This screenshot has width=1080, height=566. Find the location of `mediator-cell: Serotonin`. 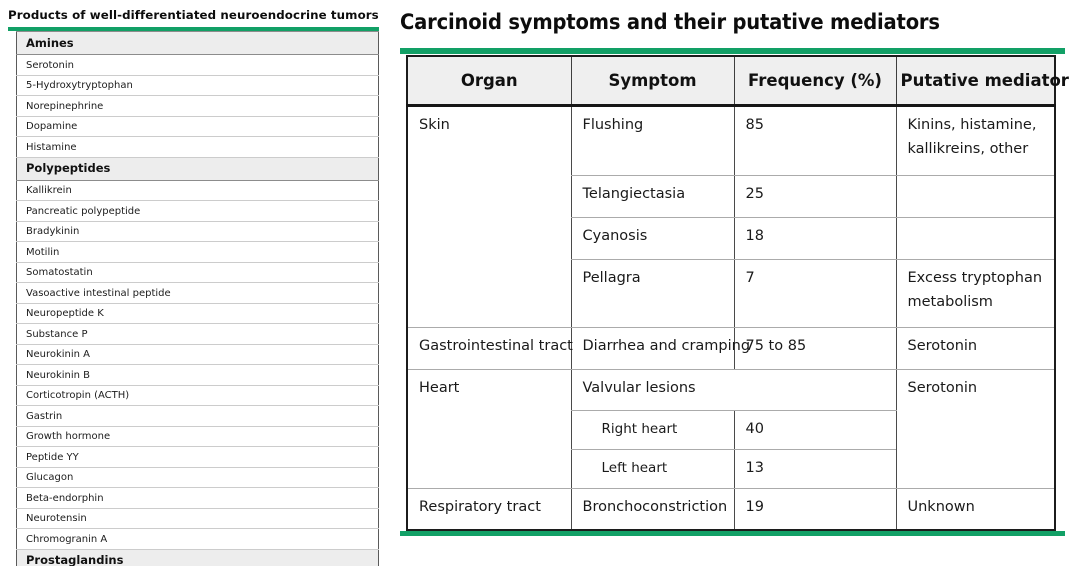

mediator-cell: Serotonin is located at coordinates (975, 429).